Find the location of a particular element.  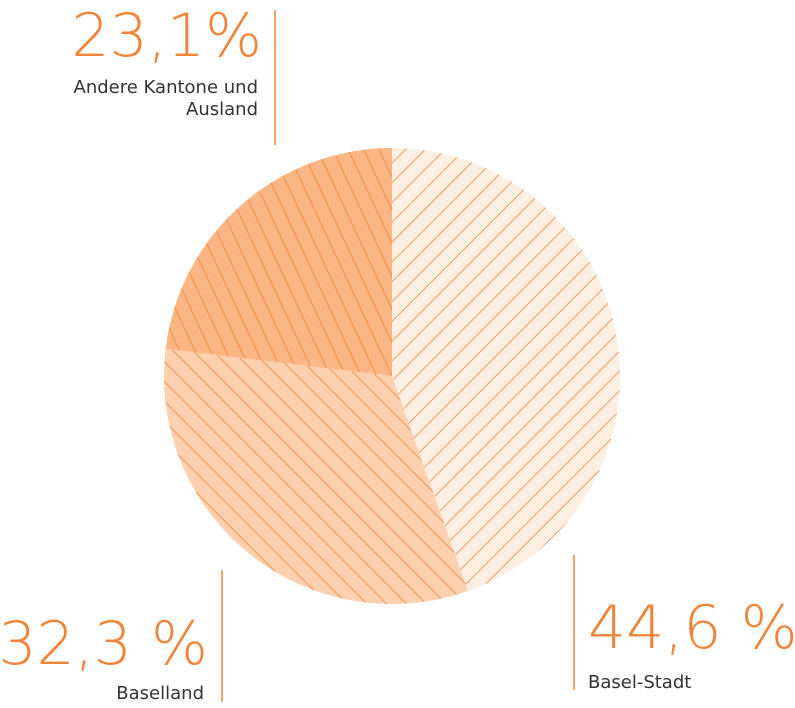

value-label: 44,6 % is located at coordinates (691, 628).